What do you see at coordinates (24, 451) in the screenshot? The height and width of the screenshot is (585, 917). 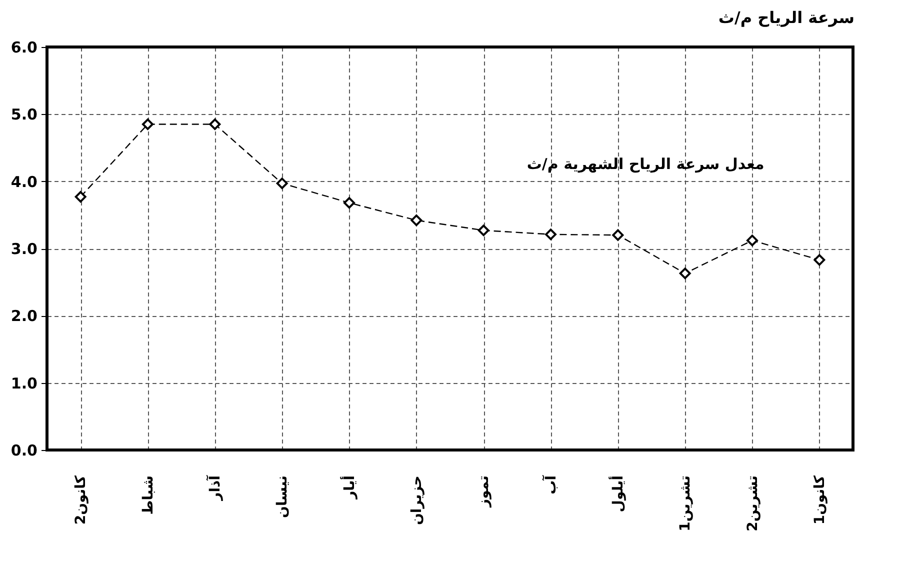 I see `y-tick-label: 0.0` at bounding box center [24, 451].